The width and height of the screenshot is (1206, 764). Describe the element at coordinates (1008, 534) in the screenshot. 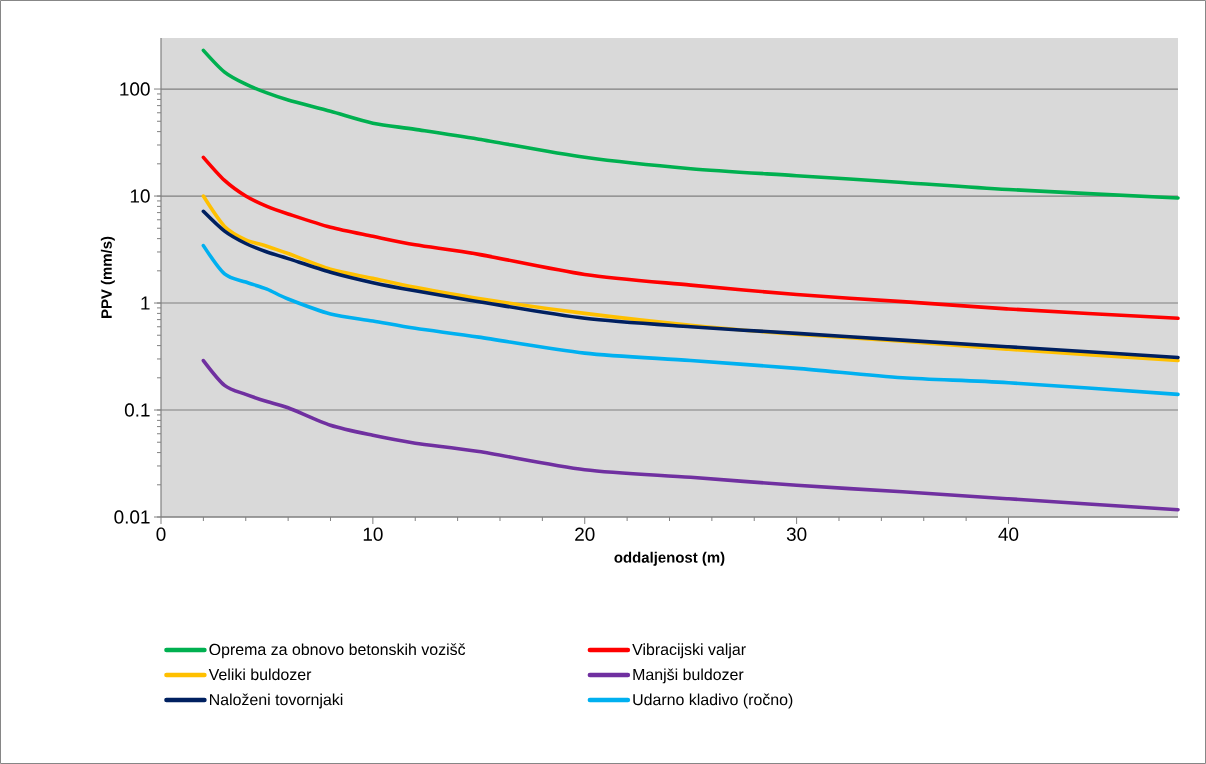

I see `x-tick-label: 40` at that location.